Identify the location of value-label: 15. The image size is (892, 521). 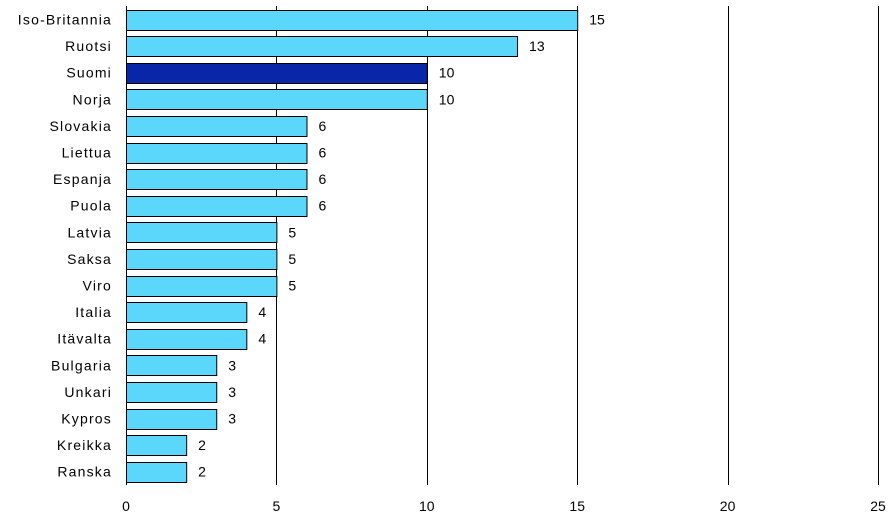
(597, 20).